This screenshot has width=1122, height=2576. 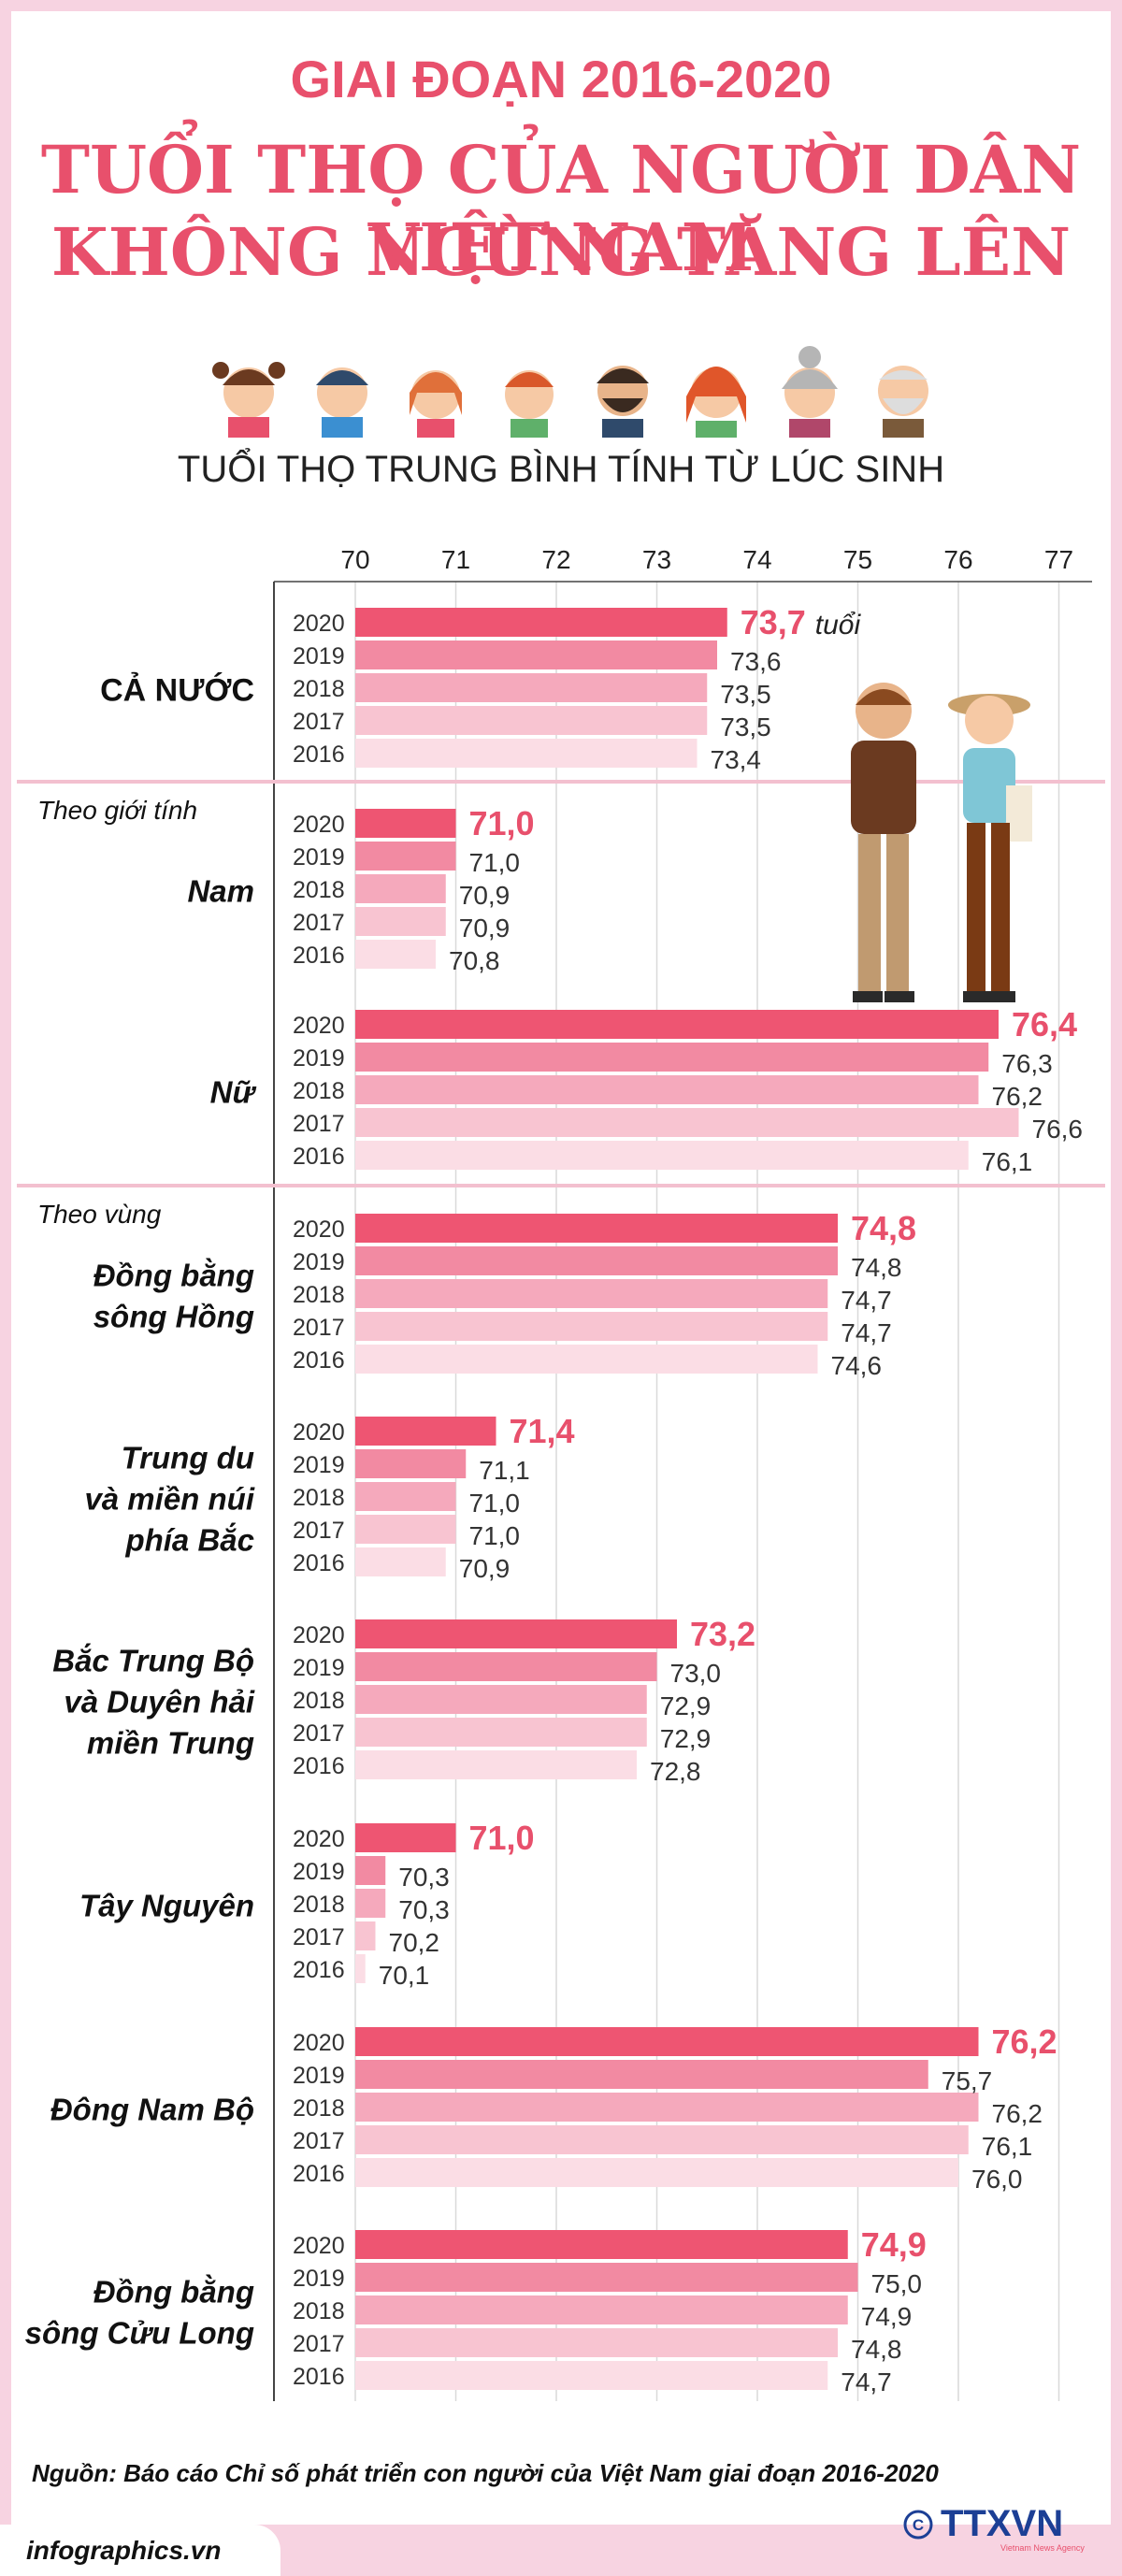 I want to click on brand-logo: C TTXVN Vietnam News Agency, so click(x=994, y=2528).